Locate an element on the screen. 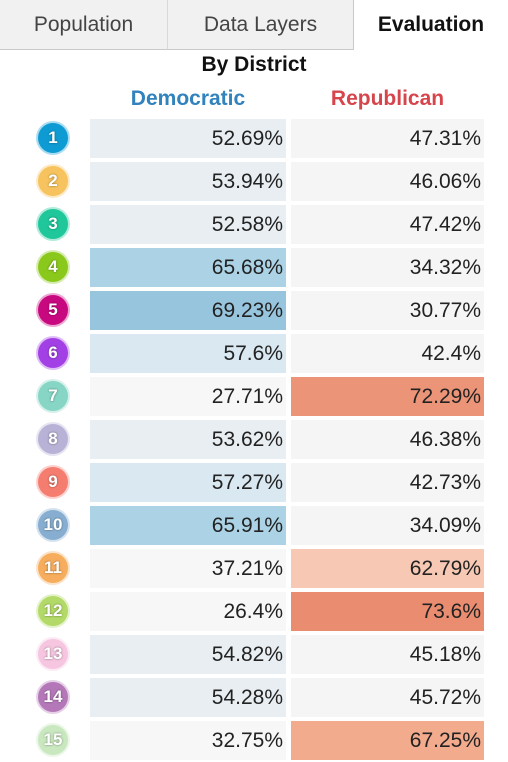 This screenshot has width=508, height=762. democratic-share-cell: 32.75% is located at coordinates (188, 740).